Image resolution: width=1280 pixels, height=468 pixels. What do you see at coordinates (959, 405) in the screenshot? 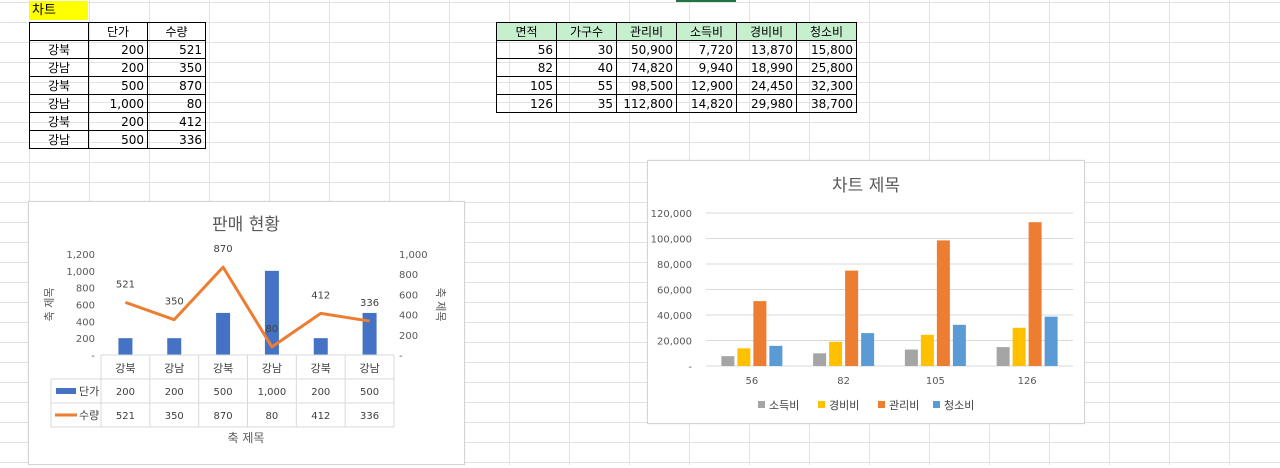
I see `legend-label: 청소비` at bounding box center [959, 405].